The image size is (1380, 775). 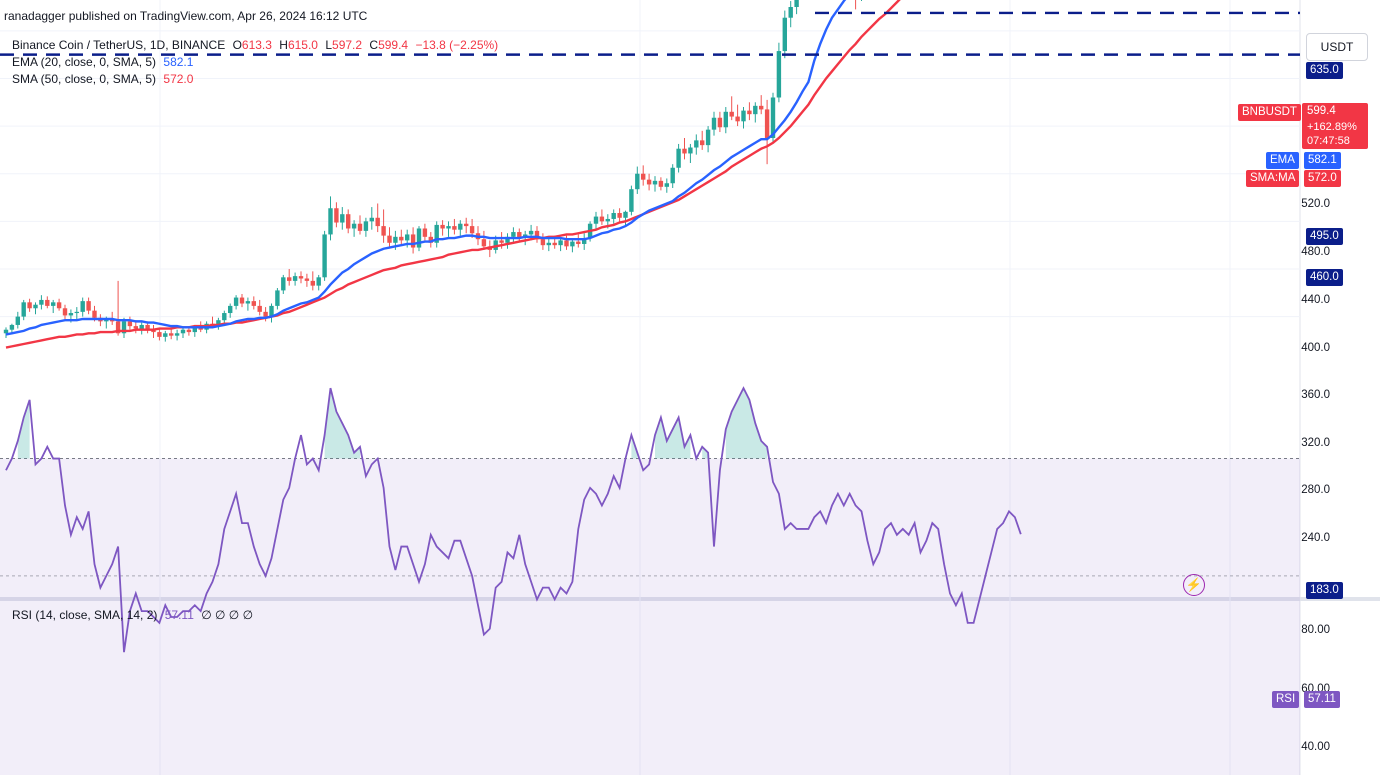 I want to click on current-price: 599.4, so click(x=1321, y=111).